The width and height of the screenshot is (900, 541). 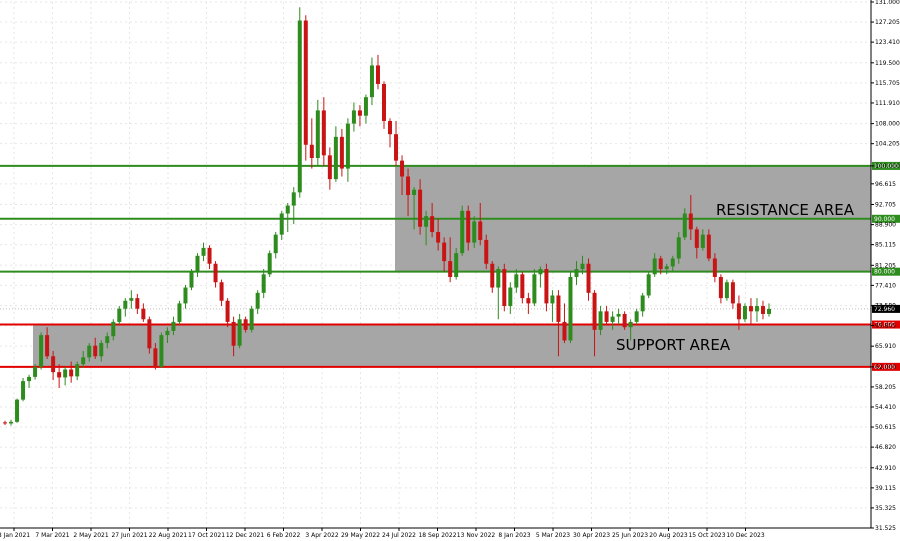 I want to click on y-tick-label: 42.910, so click(x=885, y=468).